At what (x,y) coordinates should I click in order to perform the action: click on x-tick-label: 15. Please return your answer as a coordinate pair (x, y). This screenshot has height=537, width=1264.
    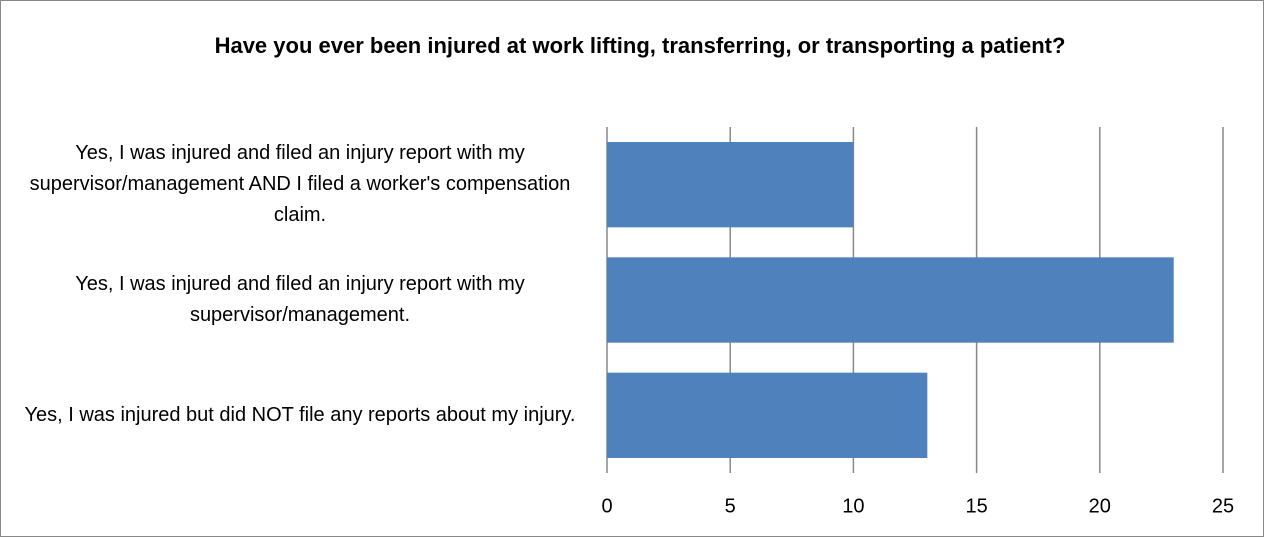
    Looking at the image, I should click on (976, 506).